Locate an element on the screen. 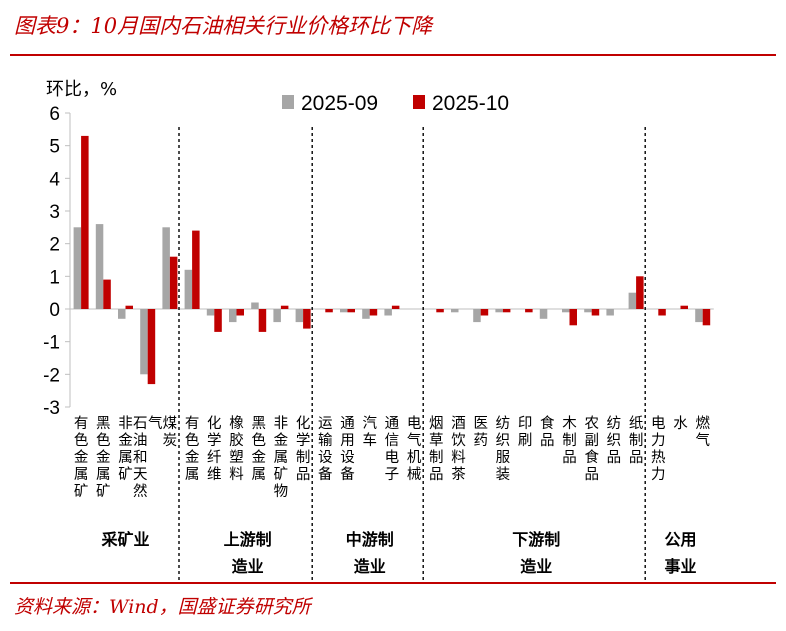 The image size is (786, 631). svg-text: 石 is located at coordinates (140, 424).